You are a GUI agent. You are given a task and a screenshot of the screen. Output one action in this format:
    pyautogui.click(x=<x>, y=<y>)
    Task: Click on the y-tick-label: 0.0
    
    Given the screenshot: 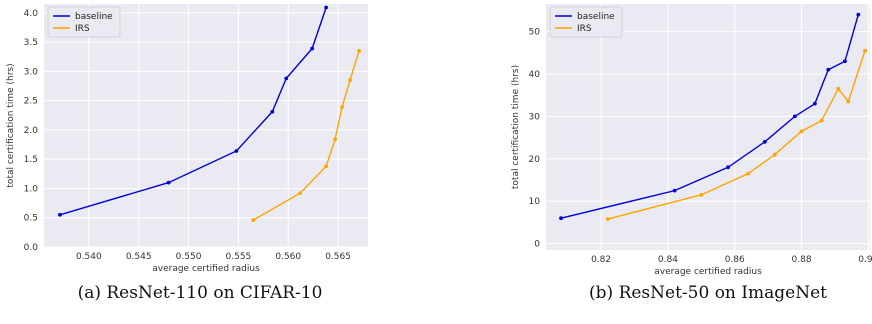 What is the action you would take?
    pyautogui.click(x=31, y=248)
    